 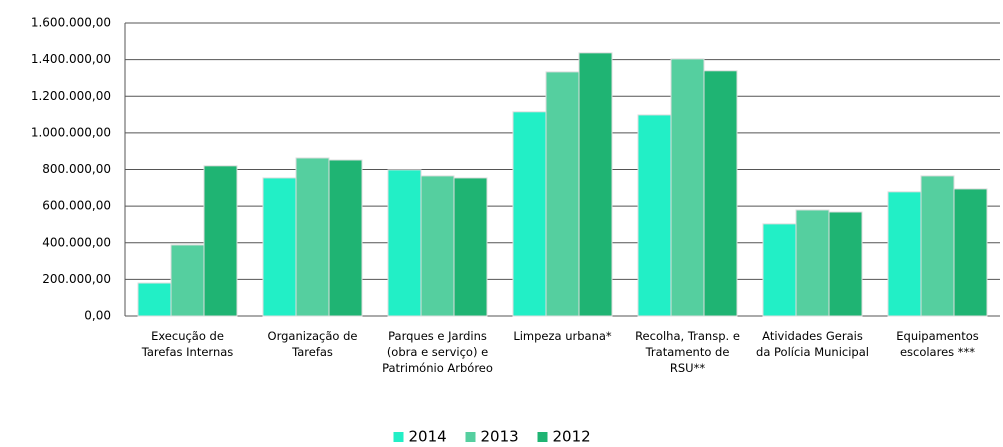 I want to click on y-tick-label: 800.000,00, so click(x=76, y=169).